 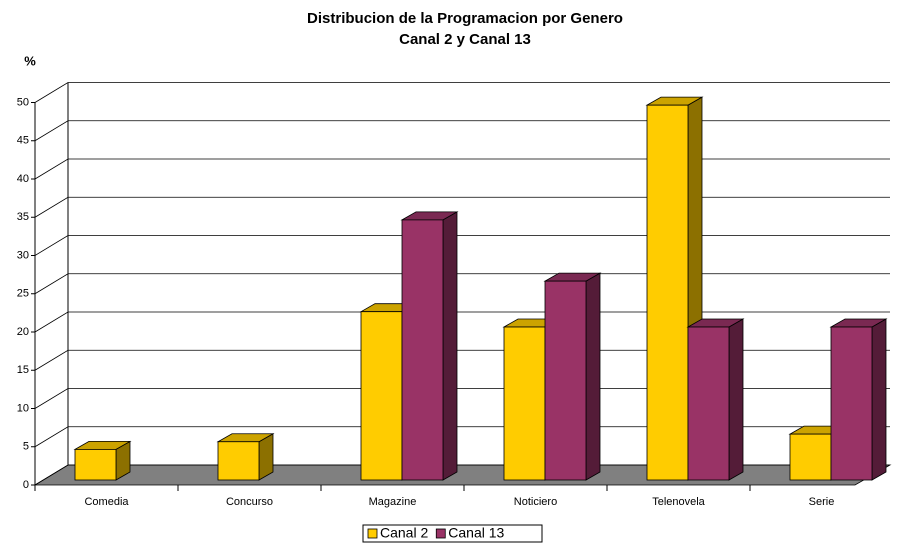 I want to click on y-tick-label: 10, so click(x=23, y=408).